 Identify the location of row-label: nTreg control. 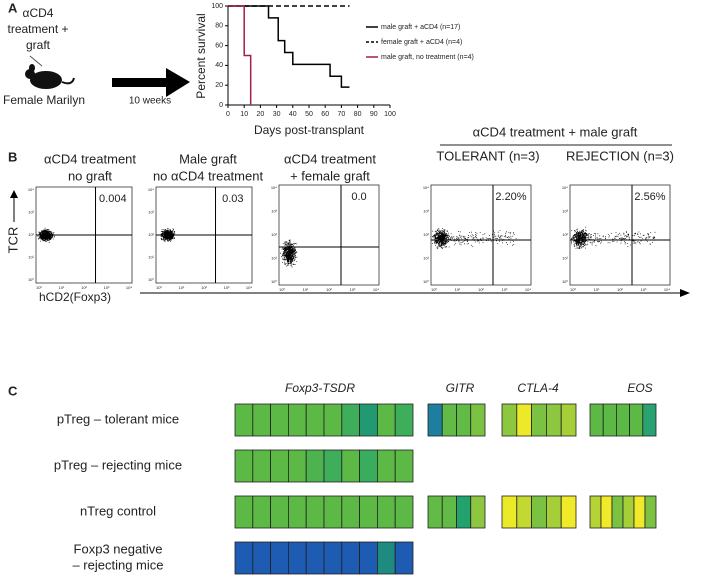
(118, 510).